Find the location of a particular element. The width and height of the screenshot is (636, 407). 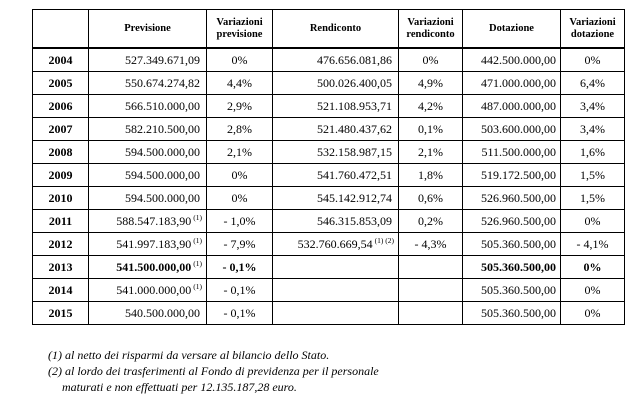

cell-var-rendiconto: 1,8% is located at coordinates (430, 175).